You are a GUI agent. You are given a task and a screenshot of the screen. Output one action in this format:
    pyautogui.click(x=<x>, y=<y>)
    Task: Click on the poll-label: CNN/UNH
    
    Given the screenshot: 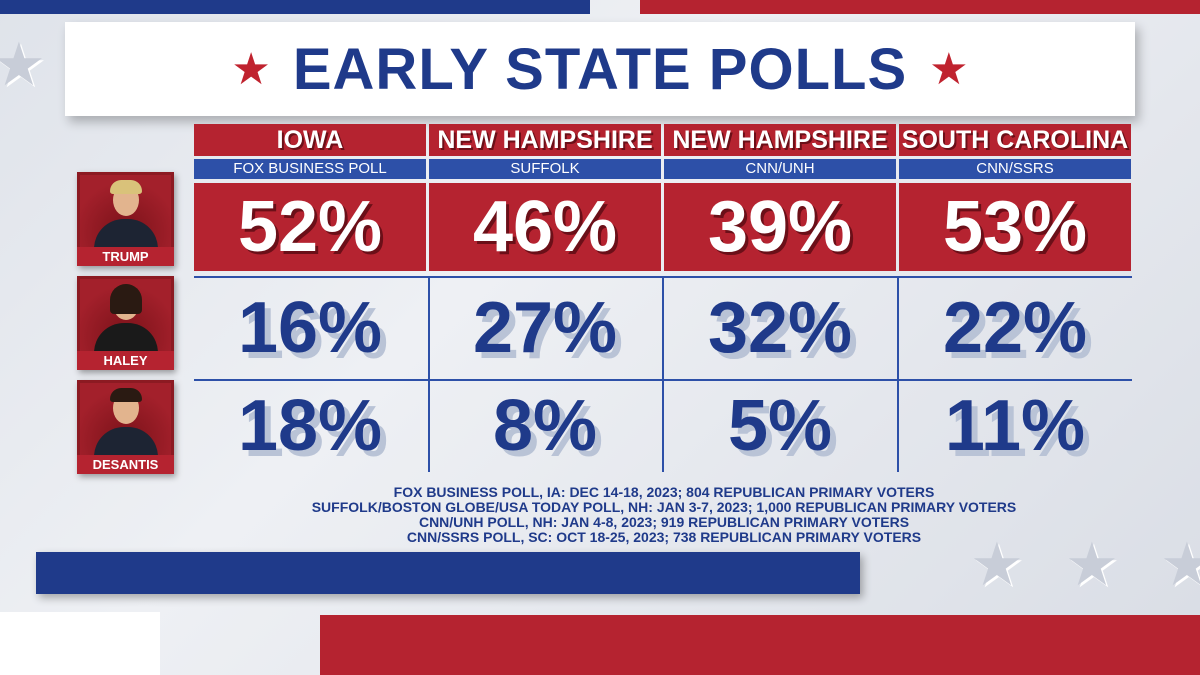 What is the action you would take?
    pyautogui.click(x=780, y=169)
    